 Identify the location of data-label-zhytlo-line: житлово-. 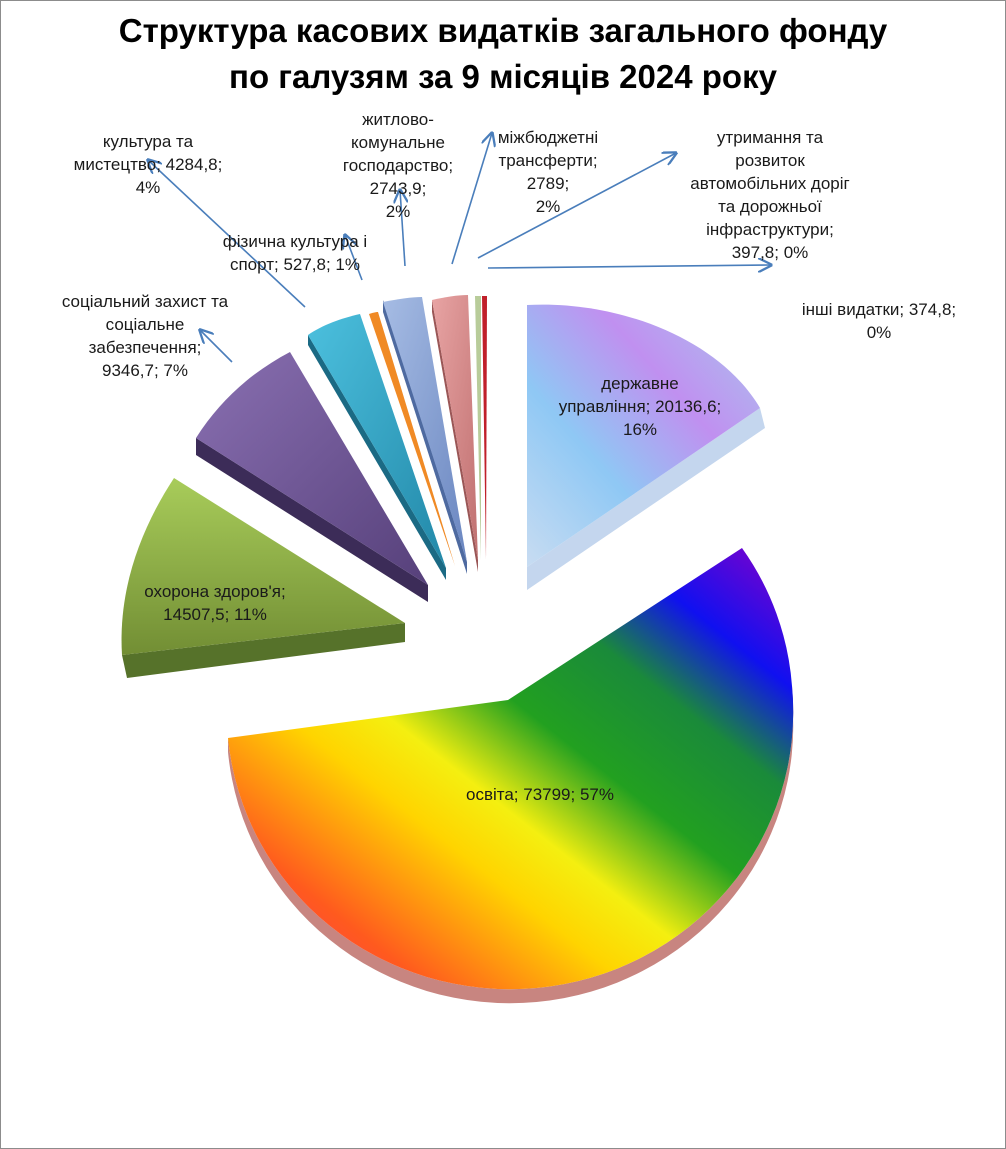
(398, 119).